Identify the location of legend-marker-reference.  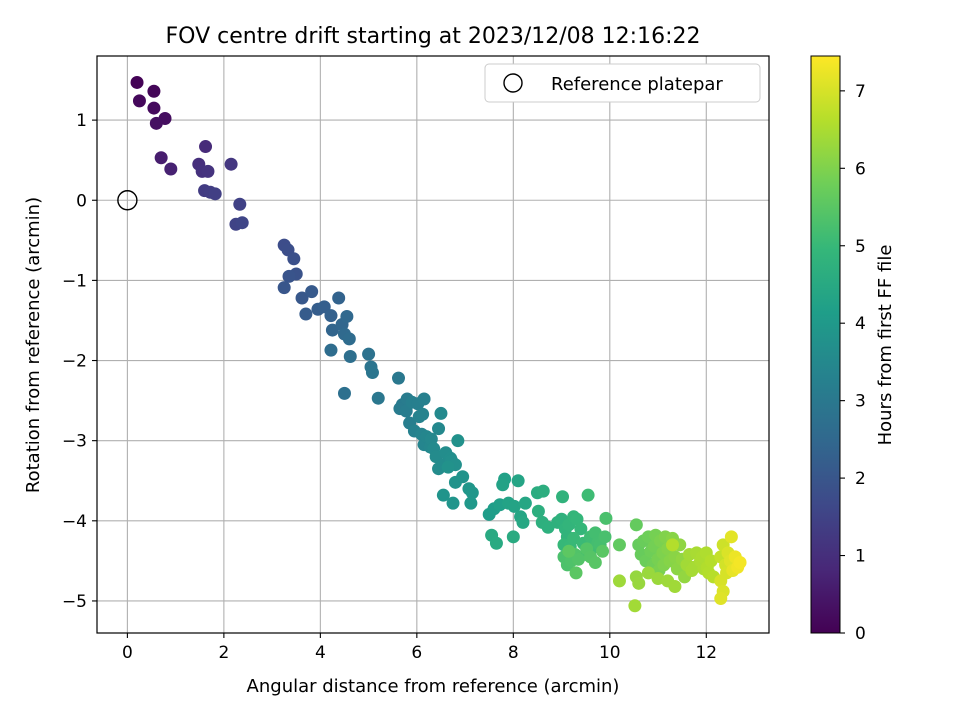
(513, 83).